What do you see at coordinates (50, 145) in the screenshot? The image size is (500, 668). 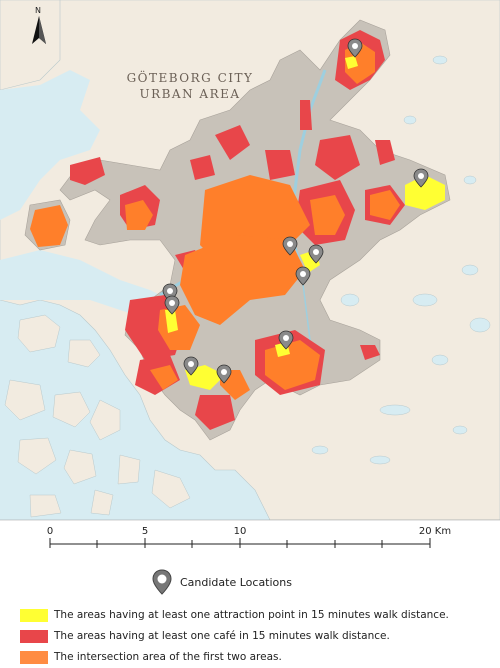 I see `west-water` at bounding box center [50, 145].